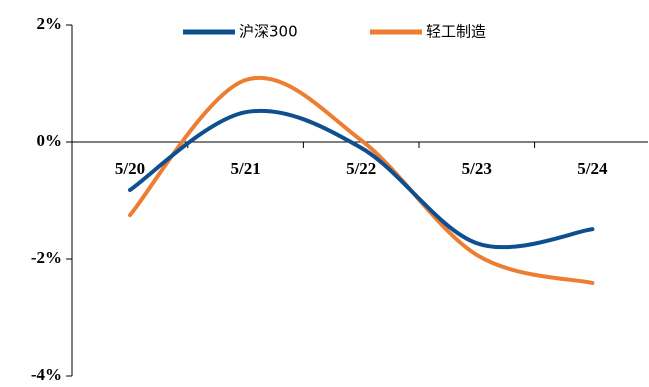 The image size is (649, 387). What do you see at coordinates (50, 140) in the screenshot?
I see `y-tick-label: 0%` at bounding box center [50, 140].